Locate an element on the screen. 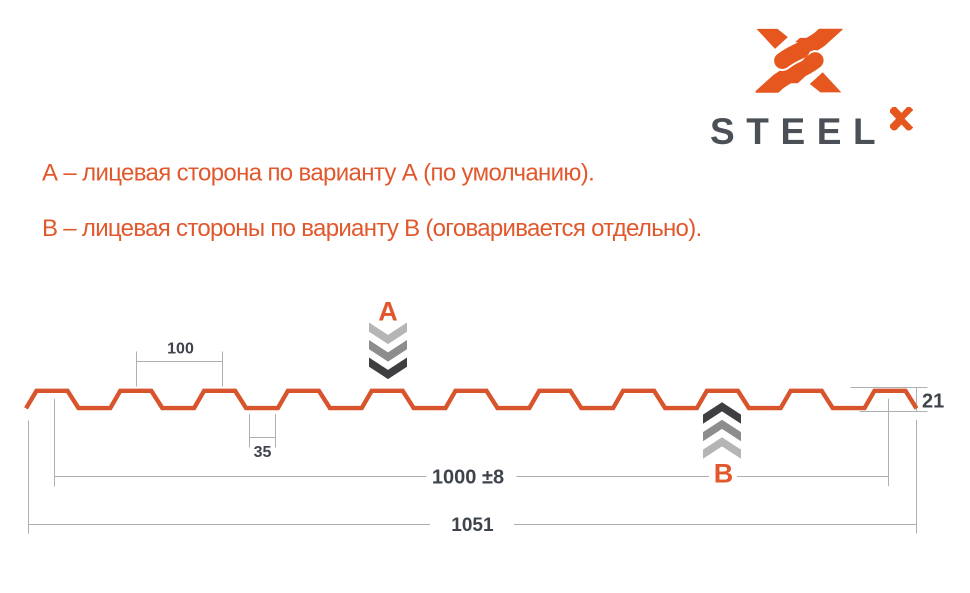 The image size is (970, 593). svg-text: 21 is located at coordinates (933, 402).